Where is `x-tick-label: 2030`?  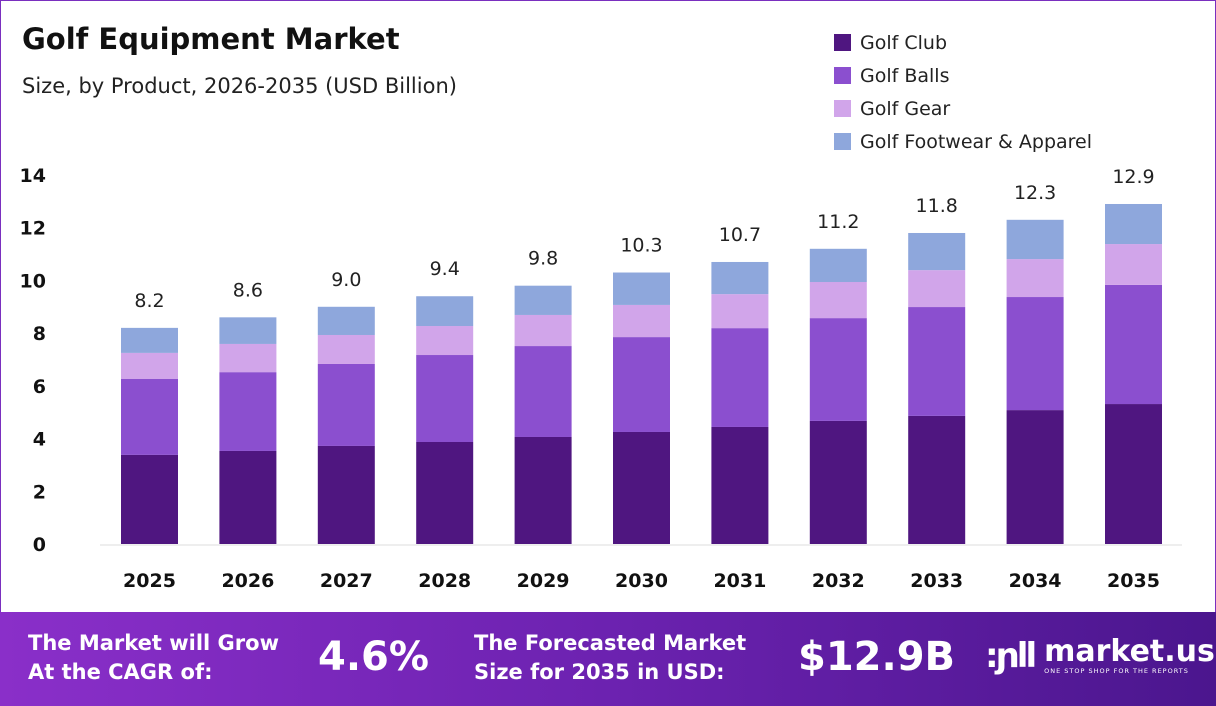 x-tick-label: 2030 is located at coordinates (641, 581).